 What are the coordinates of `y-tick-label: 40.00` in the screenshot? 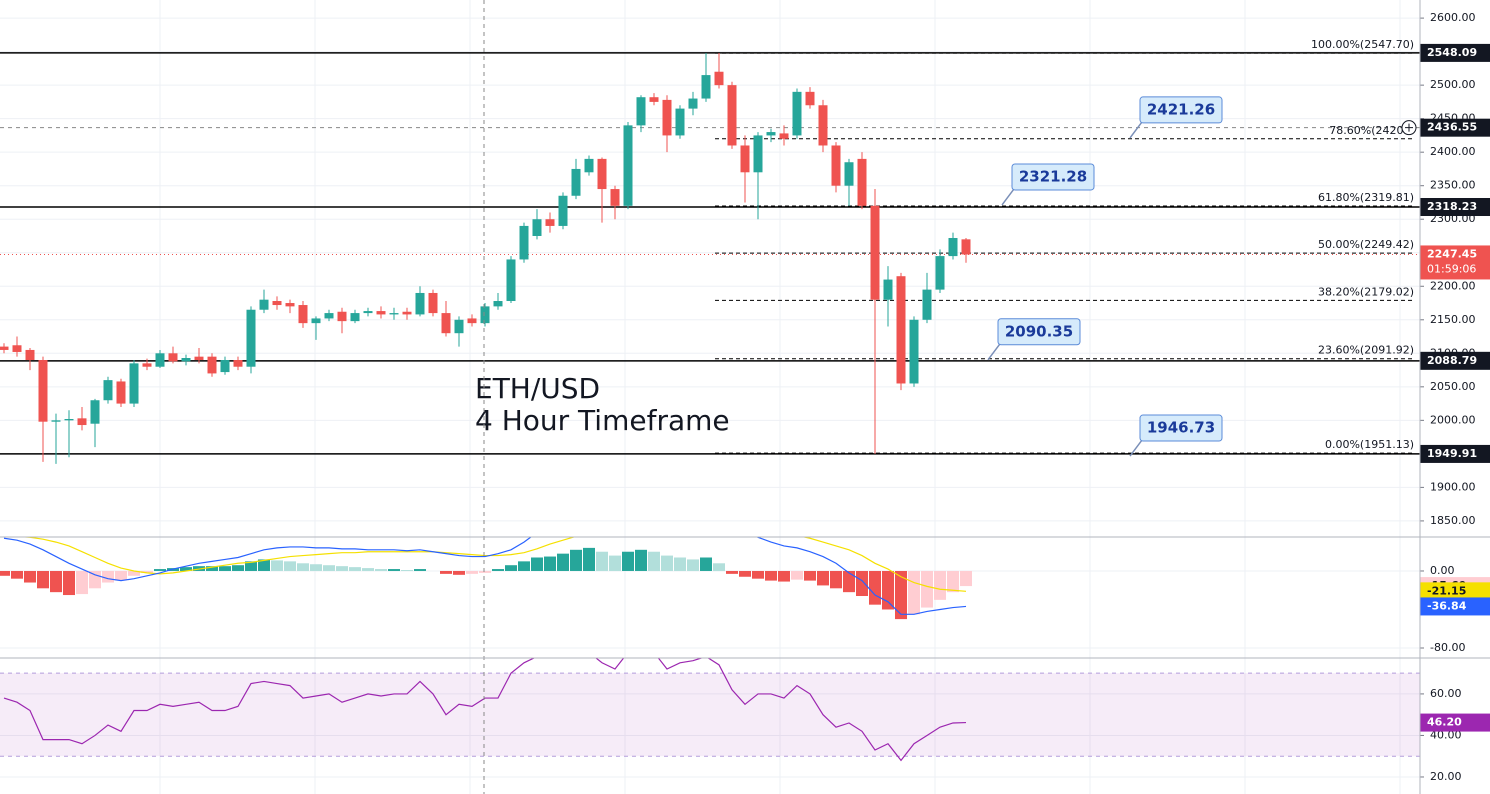 It's located at (1446, 734).